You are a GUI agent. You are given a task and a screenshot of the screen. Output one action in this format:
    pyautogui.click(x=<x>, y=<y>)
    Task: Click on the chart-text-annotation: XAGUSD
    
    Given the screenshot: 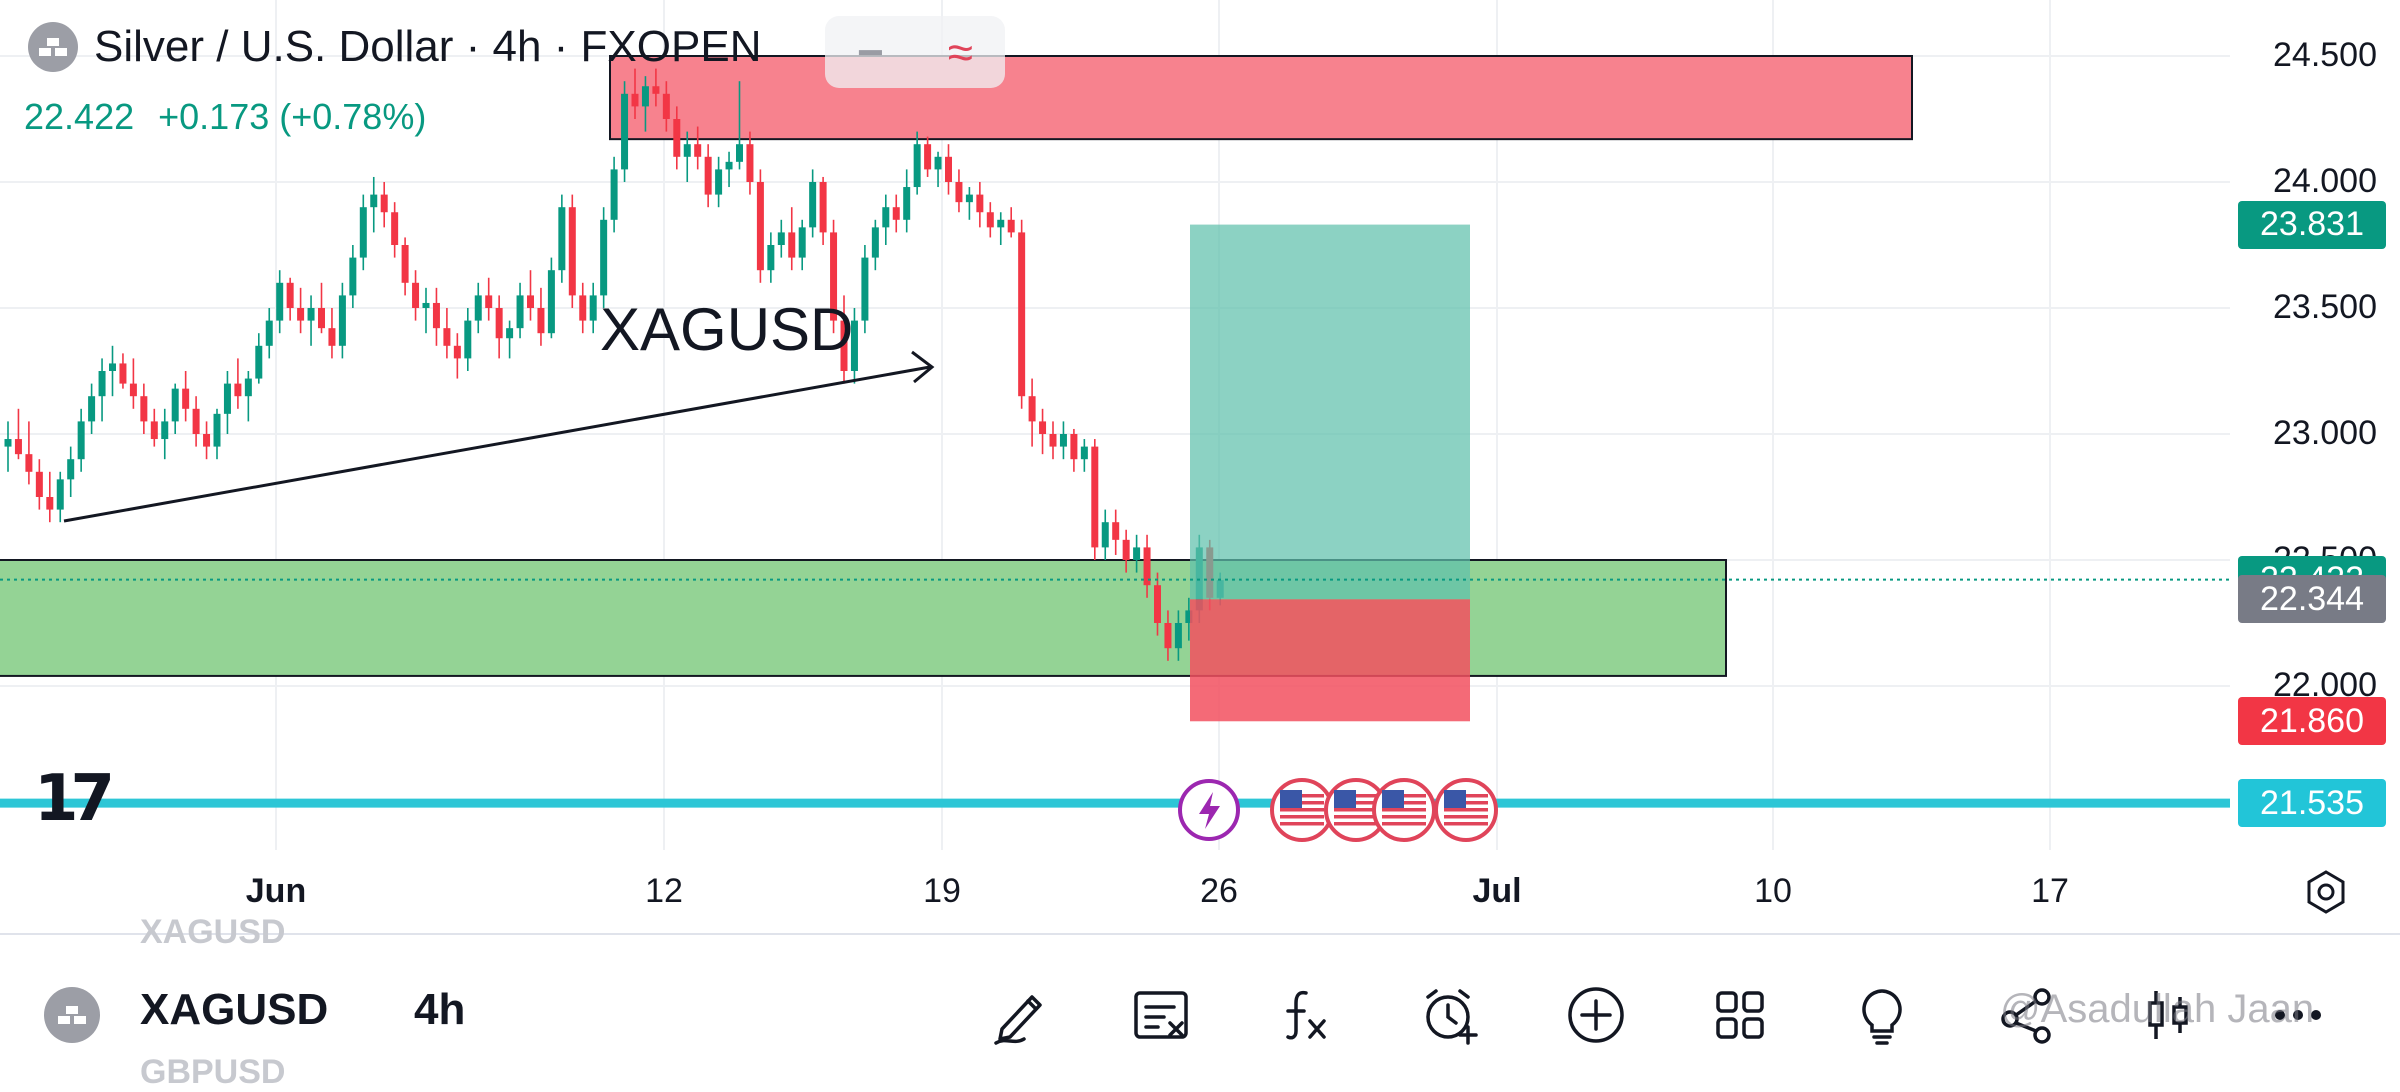 What is the action you would take?
    pyautogui.click(x=727, y=329)
    